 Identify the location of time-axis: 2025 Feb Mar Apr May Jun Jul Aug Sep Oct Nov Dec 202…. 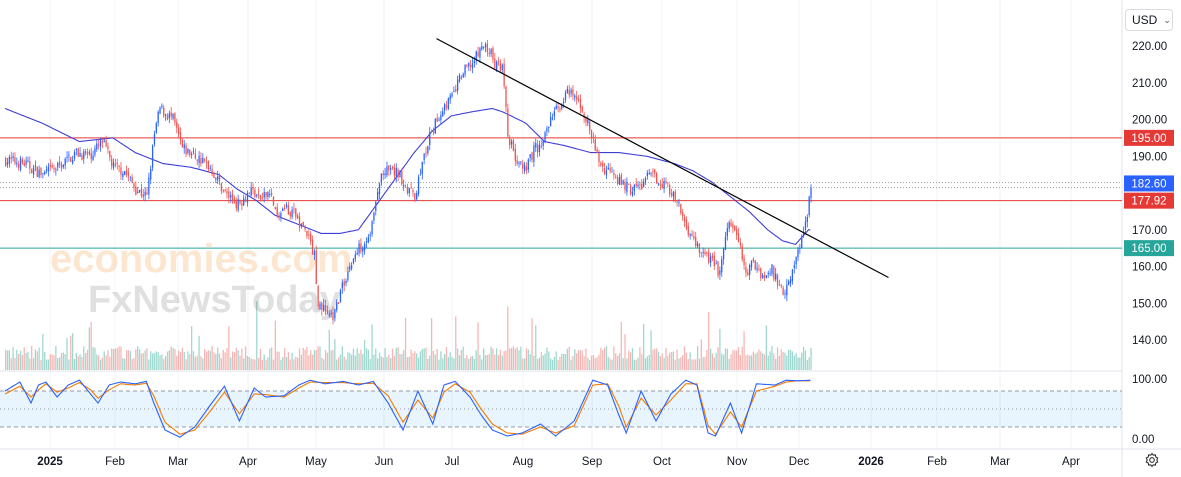
(558, 462).